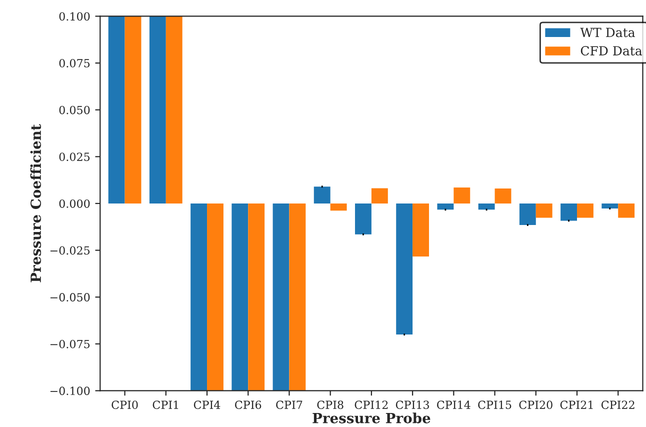 This screenshot has width=646, height=427. I want to click on y-tick-label: −0.025, so click(70, 250).